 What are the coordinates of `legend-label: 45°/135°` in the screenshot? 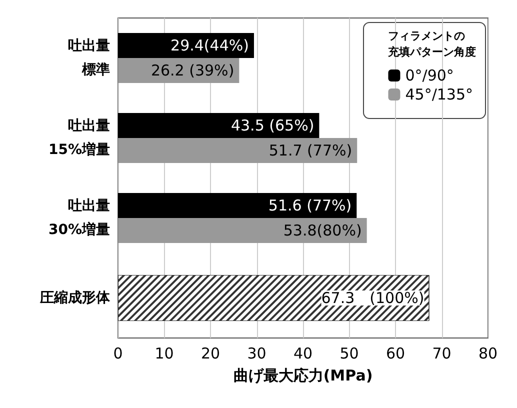 It's located at (439, 95).